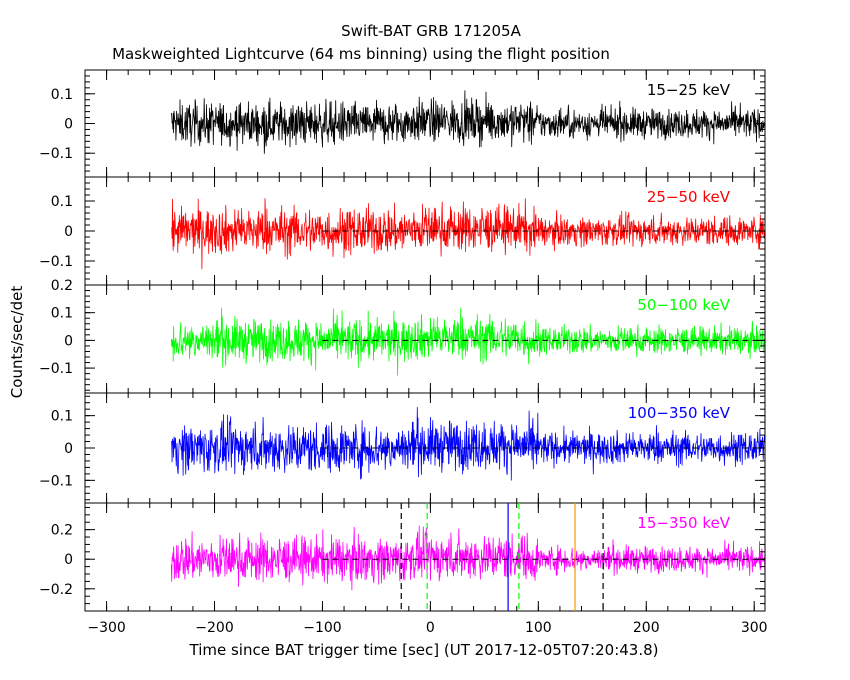 The height and width of the screenshot is (680, 850). I want to click on x-tick-label: −200, so click(214, 628).